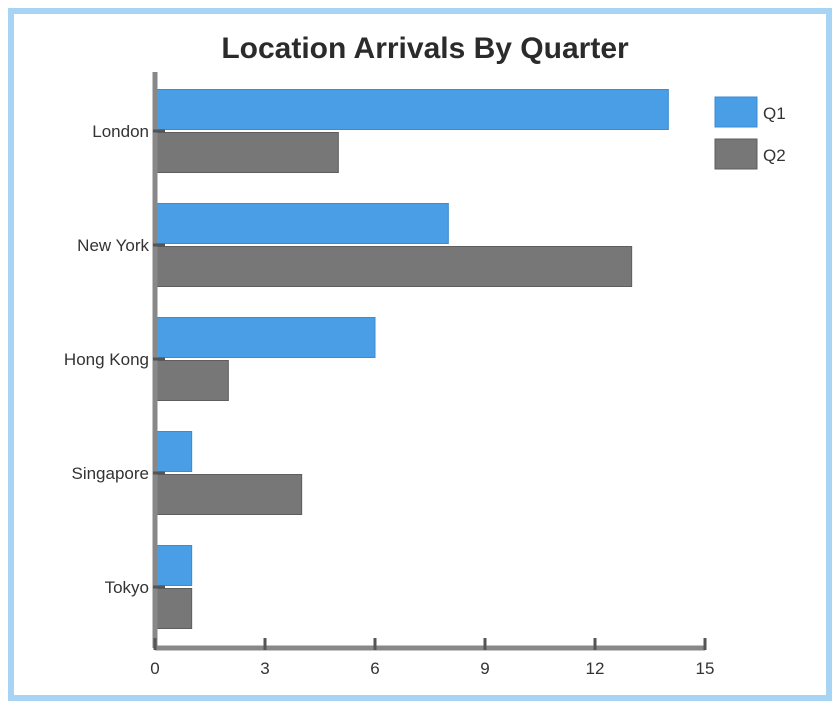 This screenshot has width=840, height=709. Describe the element at coordinates (127, 587) in the screenshot. I see `category-label: Tokyo` at that location.